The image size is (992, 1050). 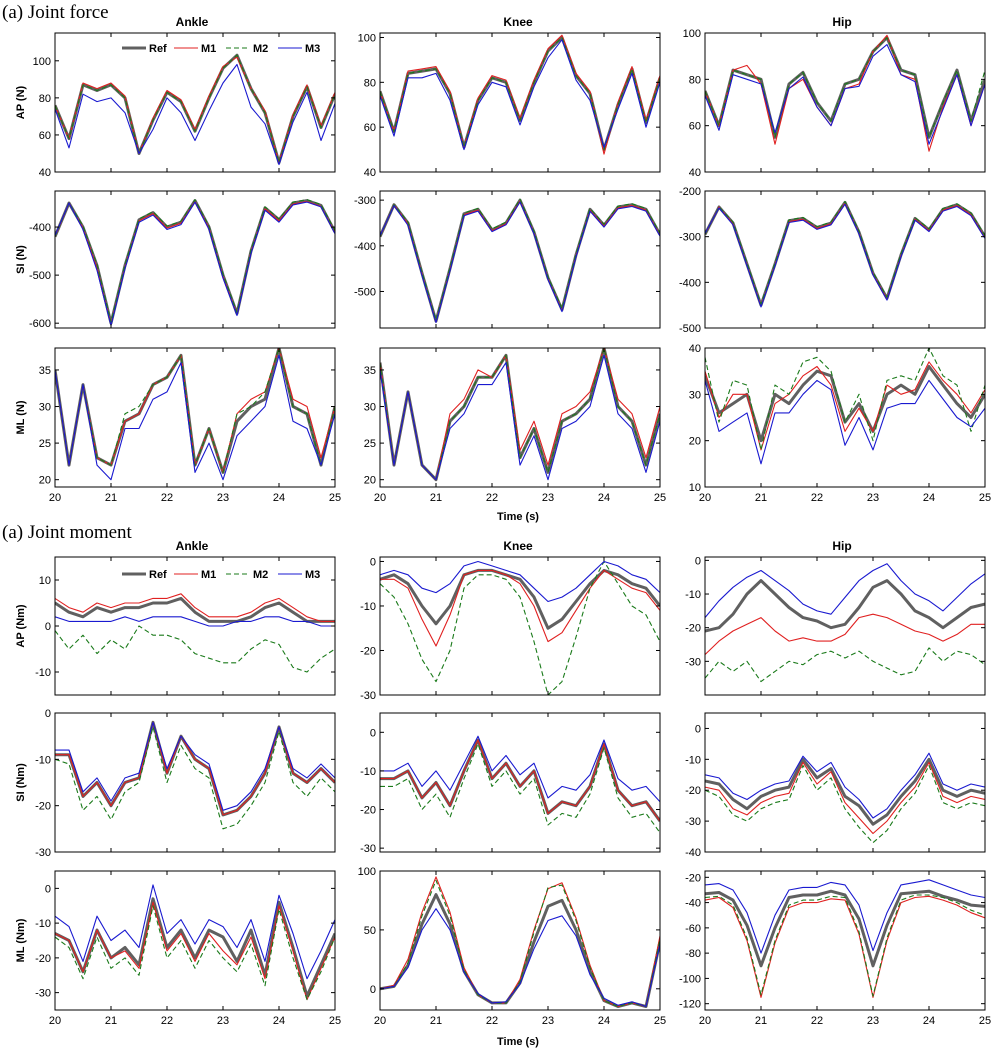 I want to click on panel-moment-ml-ankle: -30 -20 -10 0 20 21 22 23 24 25 ML (Nm), so click(x=178, y=948).